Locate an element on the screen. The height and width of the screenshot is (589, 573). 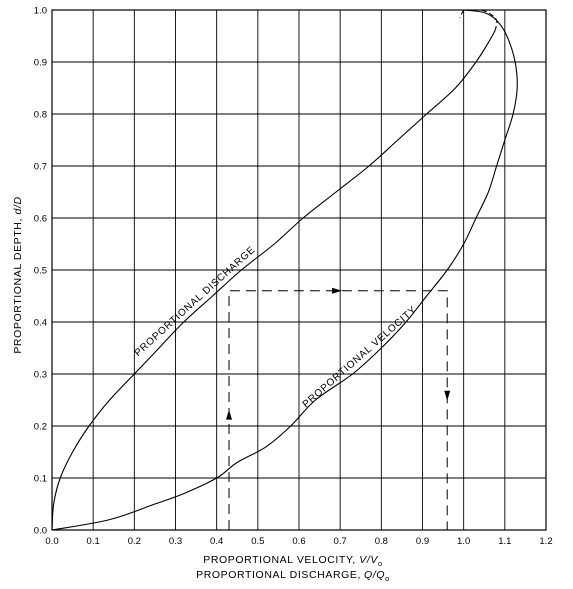
arrow-down is located at coordinates (447, 395).